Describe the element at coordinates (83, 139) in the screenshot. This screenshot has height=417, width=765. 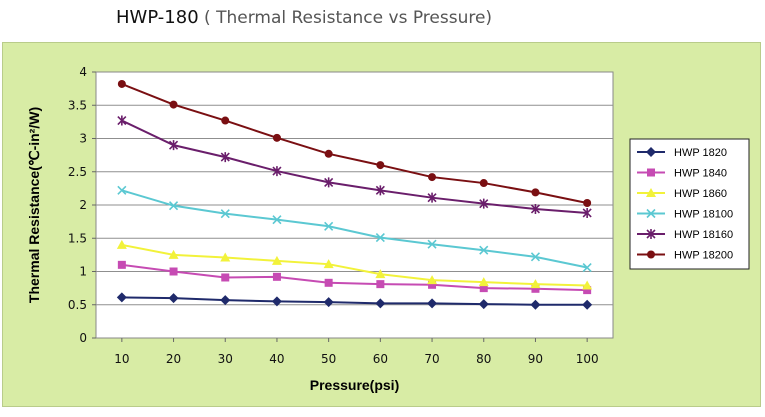
I see `y-tick-label: 3` at that location.